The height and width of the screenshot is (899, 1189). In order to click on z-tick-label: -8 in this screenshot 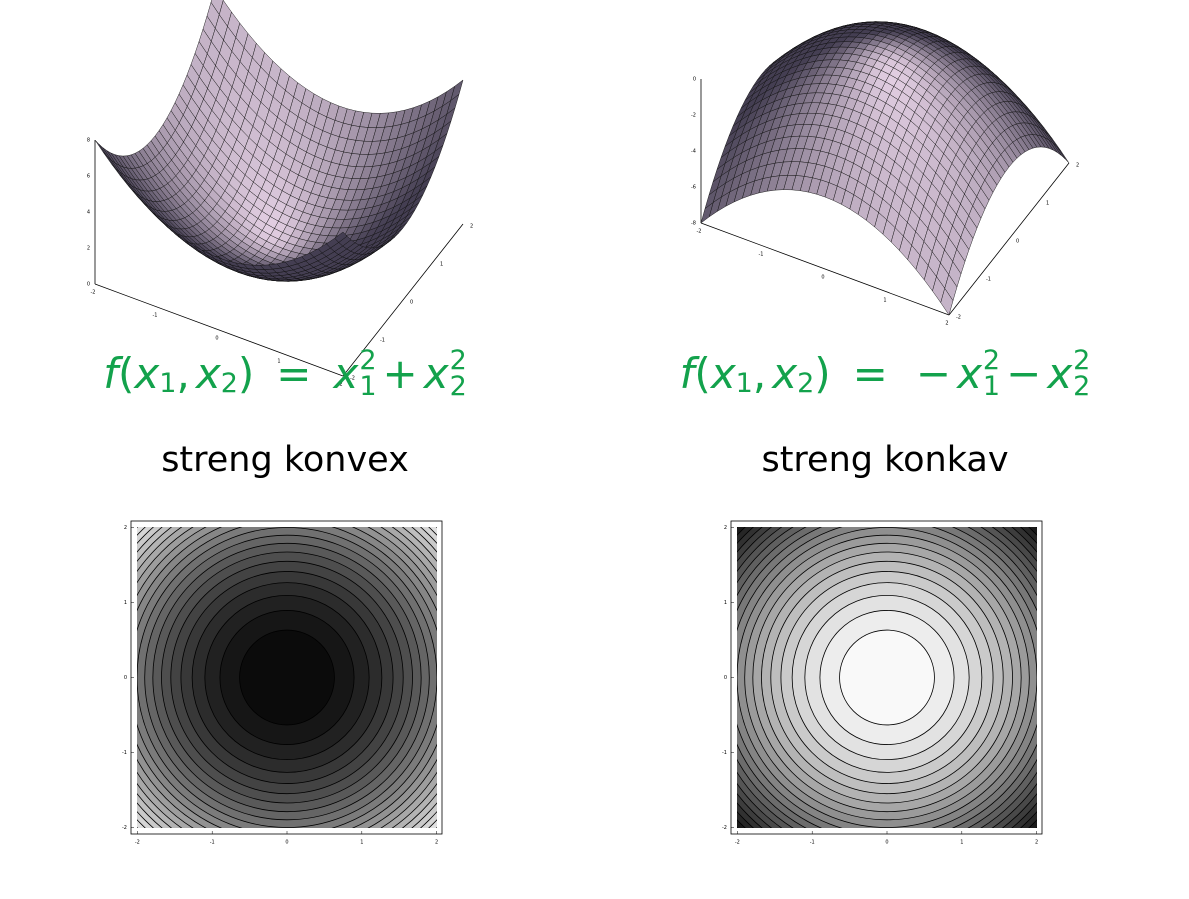, I will do `click(693, 224)`.